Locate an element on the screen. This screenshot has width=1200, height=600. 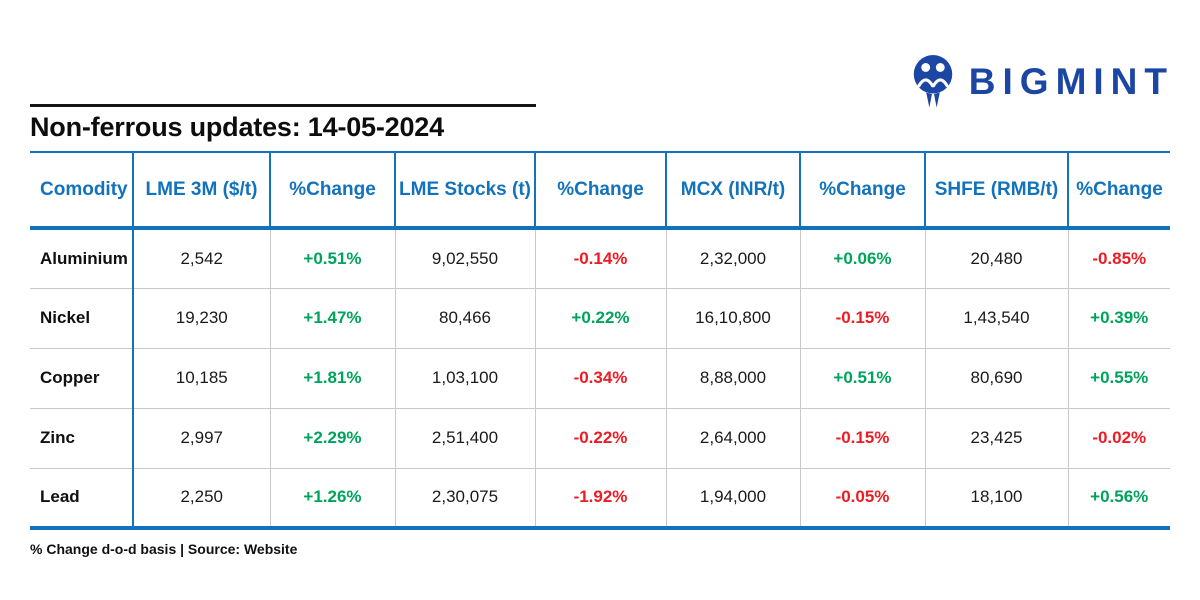
value-cell: 9,02,550 is located at coordinates (464, 257).